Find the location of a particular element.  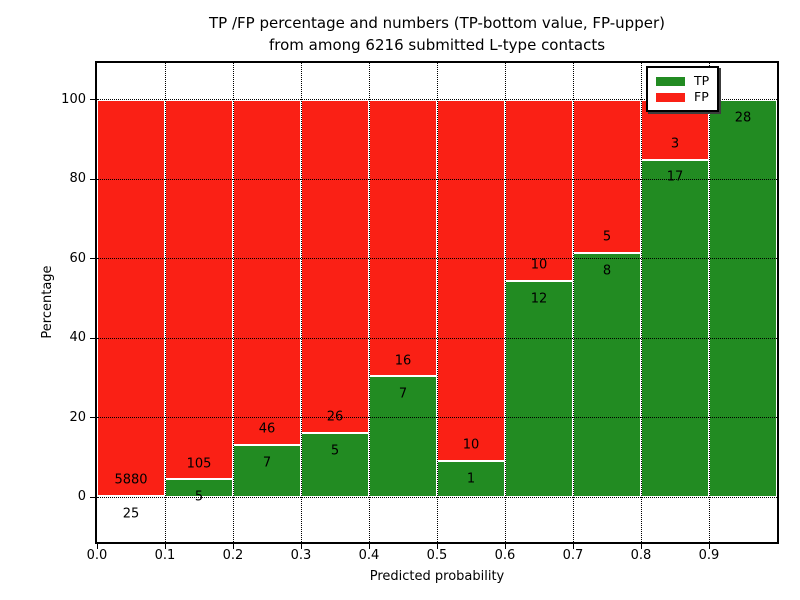

tp-count-label: 1 is located at coordinates (471, 479).